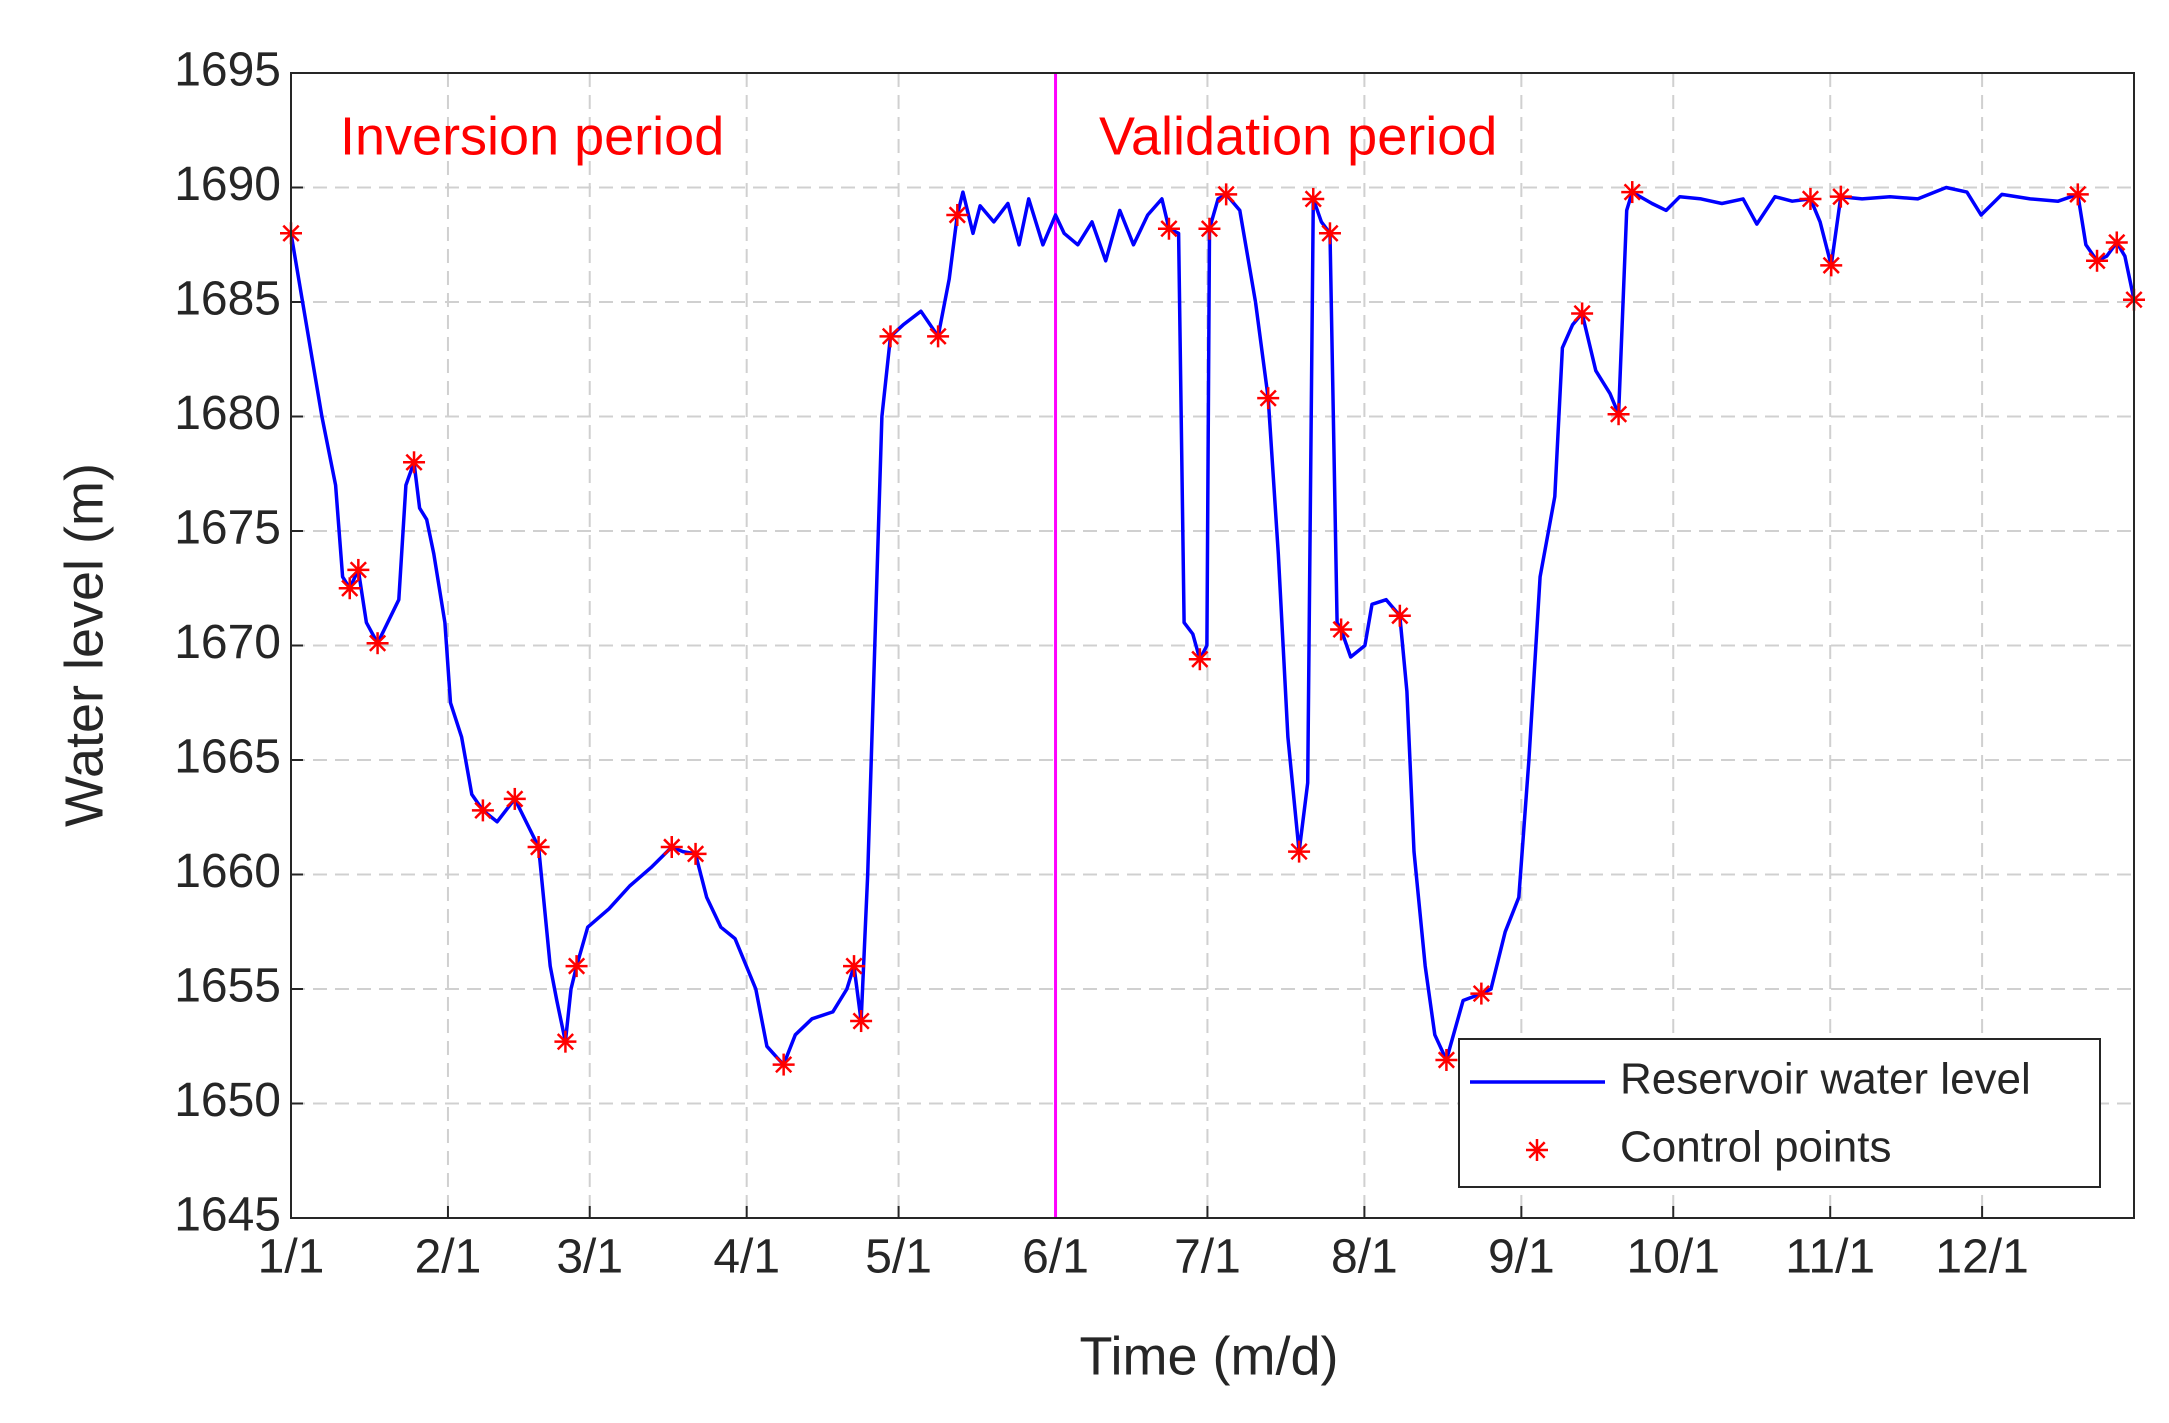 This screenshot has width=2169, height=1423. Describe the element at coordinates (1364, 1257) in the screenshot. I see `x-tick-label: 8/1` at that location.